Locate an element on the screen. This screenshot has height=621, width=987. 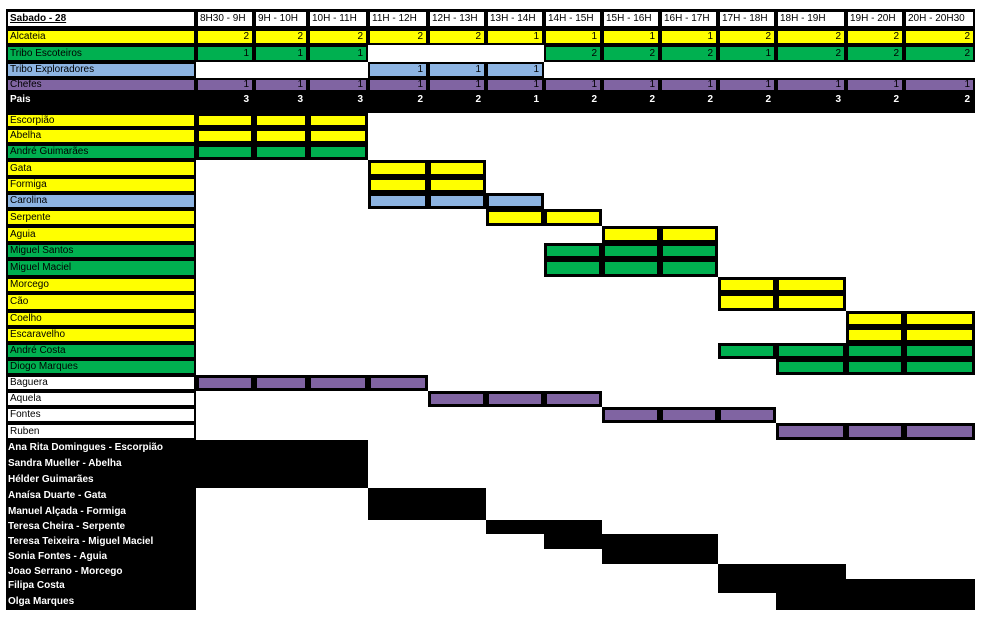
assignment-label: Carolina is located at coordinates (101, 201).